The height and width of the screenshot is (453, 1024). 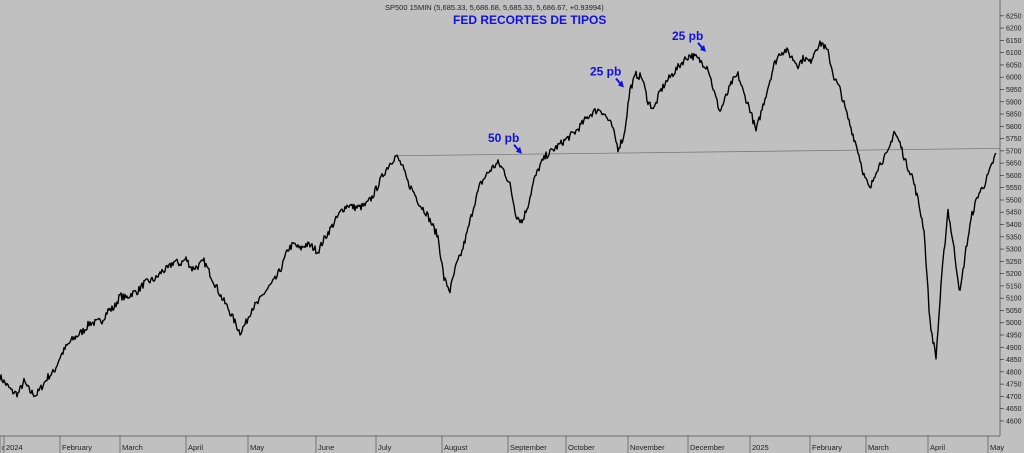 I want to click on y-tick-label: 4650, so click(x=1014, y=409).